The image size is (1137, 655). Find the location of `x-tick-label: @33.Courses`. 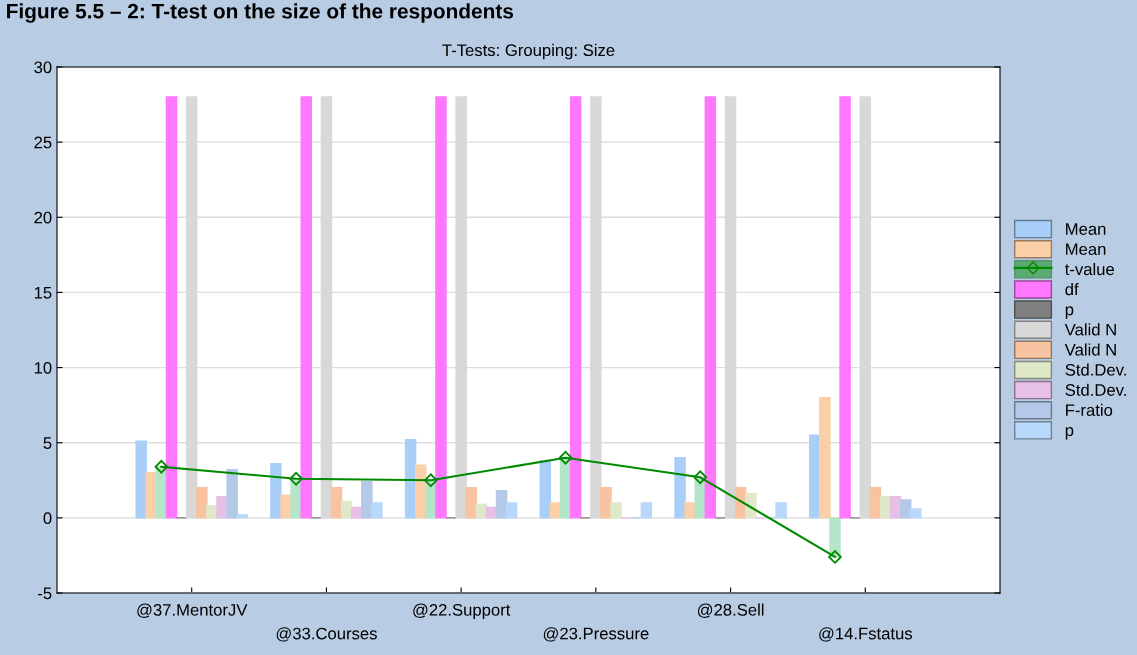

x-tick-label: @33.Courses is located at coordinates (326, 634).